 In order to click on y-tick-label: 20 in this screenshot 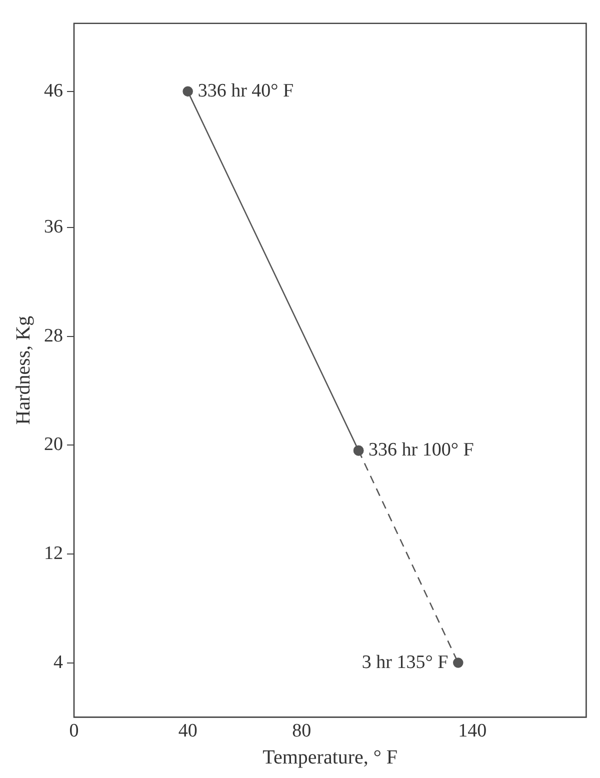, I will do `click(53, 445)`.